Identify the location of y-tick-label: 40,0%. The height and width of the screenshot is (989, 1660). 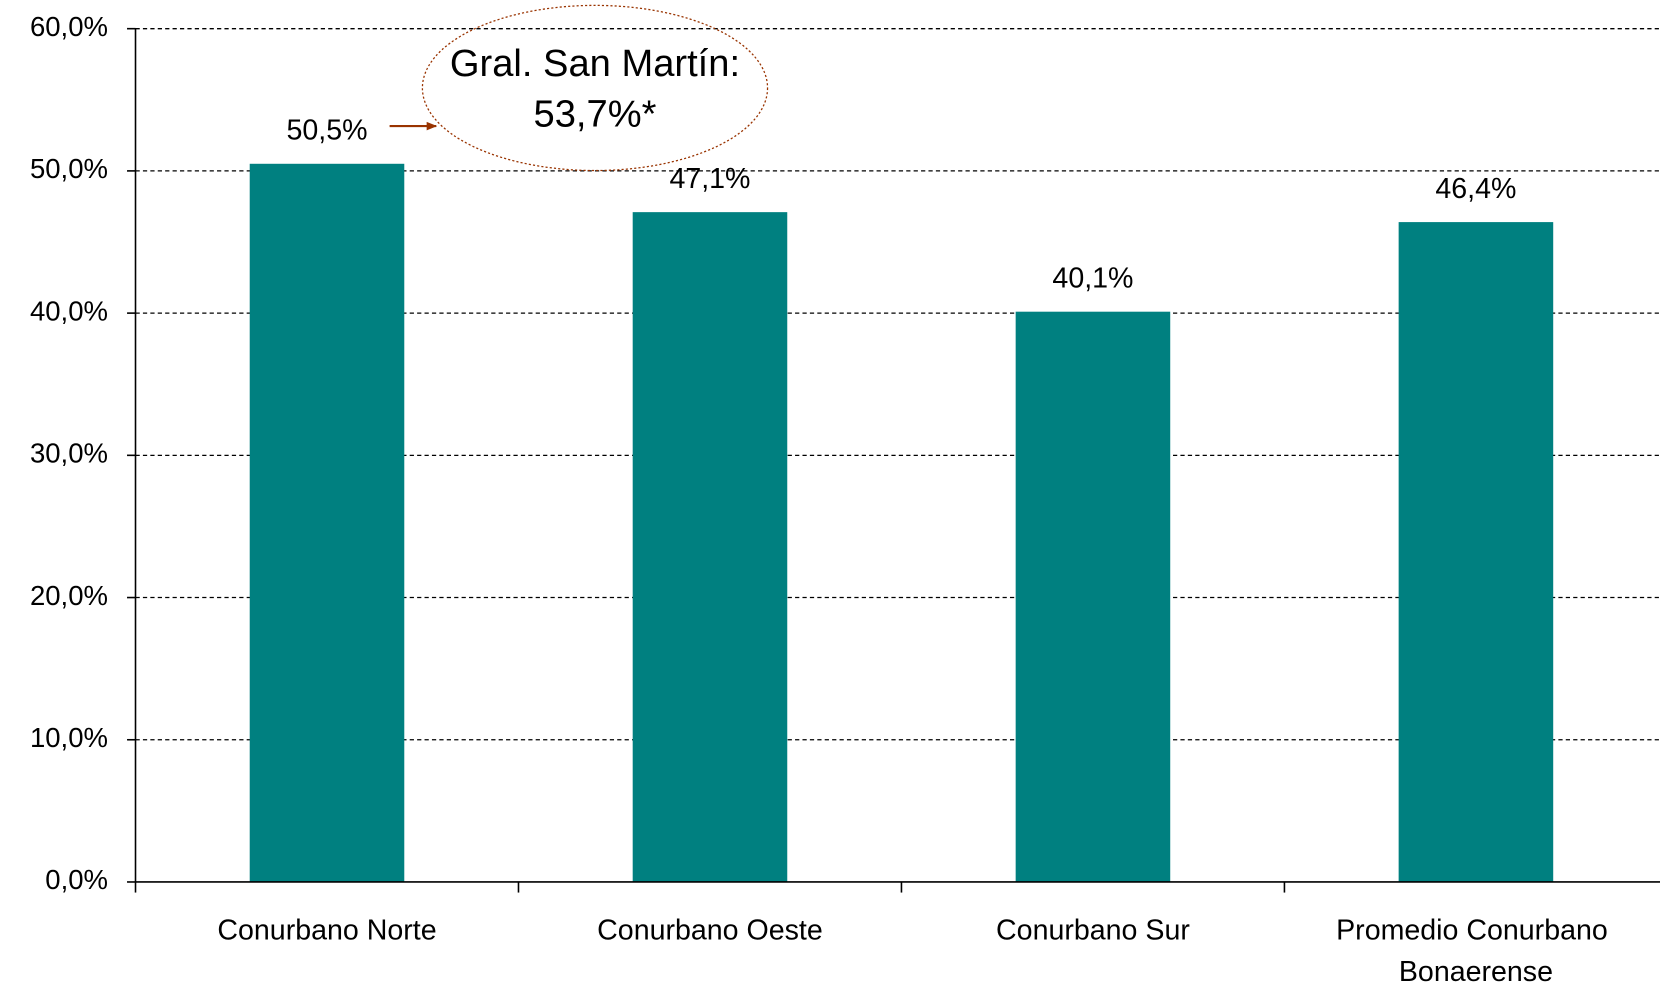
(69, 310).